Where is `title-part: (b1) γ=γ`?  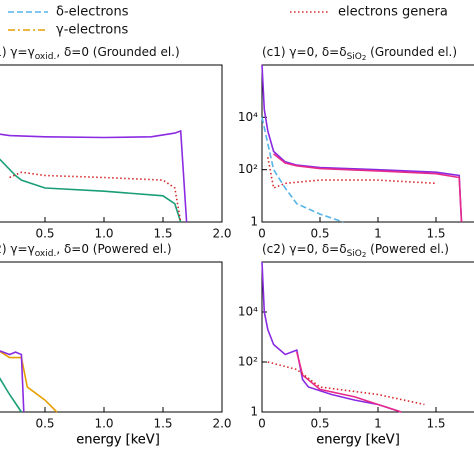
title-part: (b1) γ=γ is located at coordinates (17, 52).